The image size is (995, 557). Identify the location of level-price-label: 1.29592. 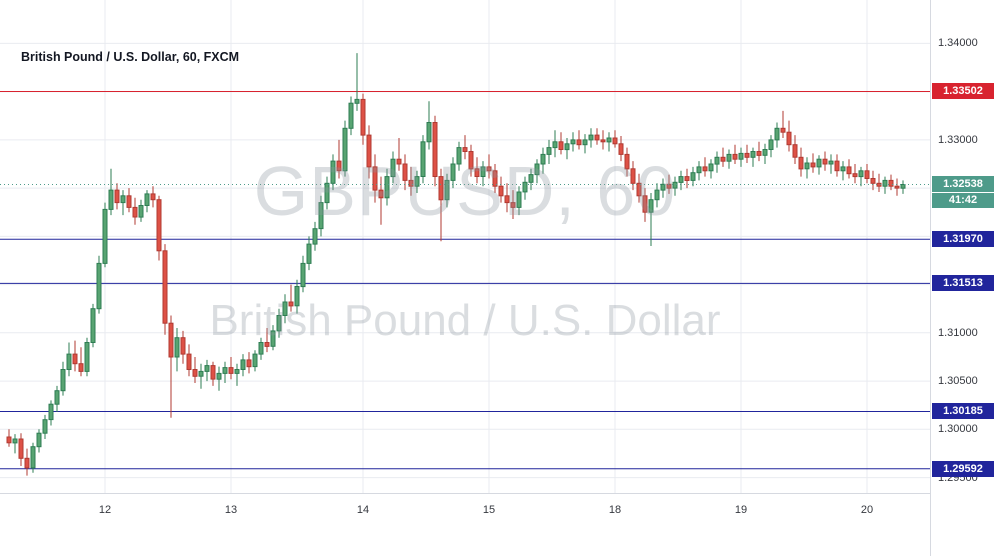
(963, 469).